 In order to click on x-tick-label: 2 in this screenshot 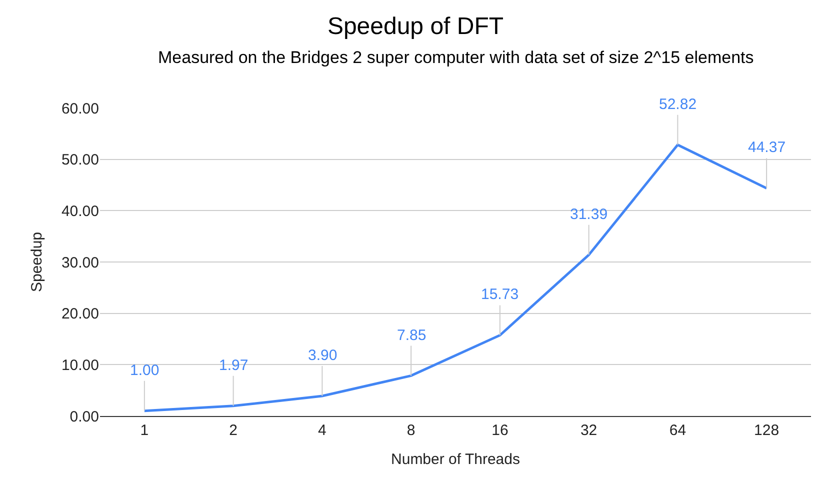, I will do `click(233, 430)`.